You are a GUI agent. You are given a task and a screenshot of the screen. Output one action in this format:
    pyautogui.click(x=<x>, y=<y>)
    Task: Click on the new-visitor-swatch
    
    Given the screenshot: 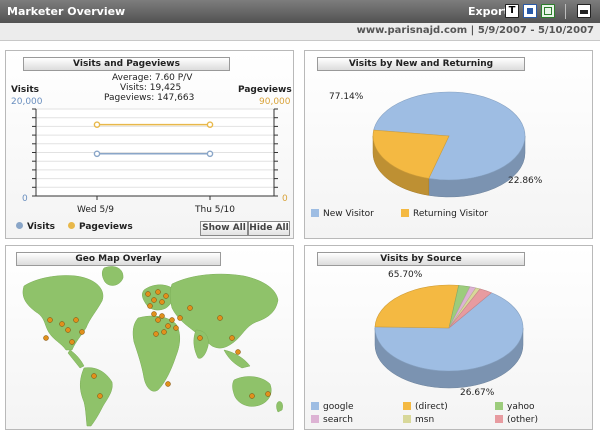 What is the action you would take?
    pyautogui.click(x=315, y=213)
    